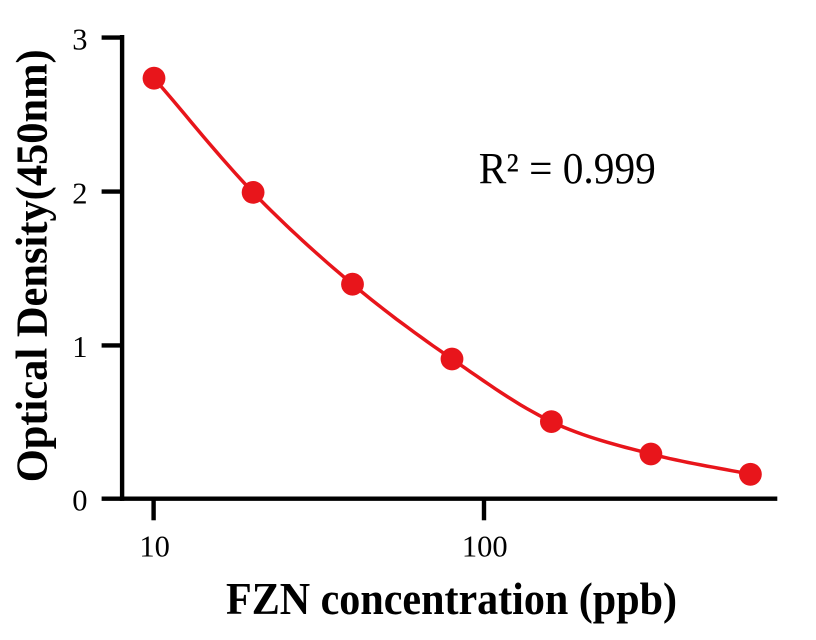 The image size is (816, 640). Describe the element at coordinates (79, 500) in the screenshot. I see `svg-text: 0` at that location.